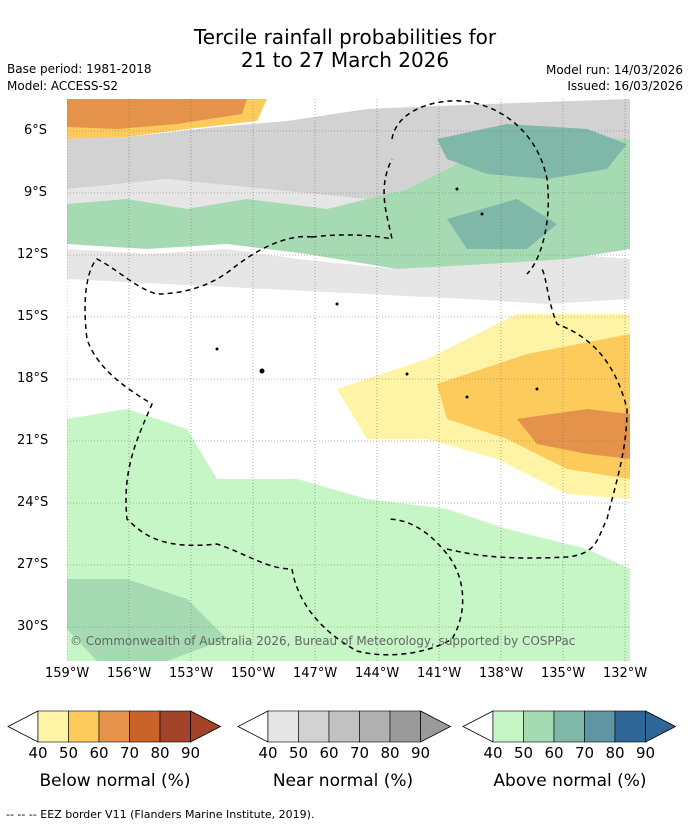 The height and width of the screenshot is (827, 690). I want to click on lon-label-147w: 147°W, so click(315, 673).